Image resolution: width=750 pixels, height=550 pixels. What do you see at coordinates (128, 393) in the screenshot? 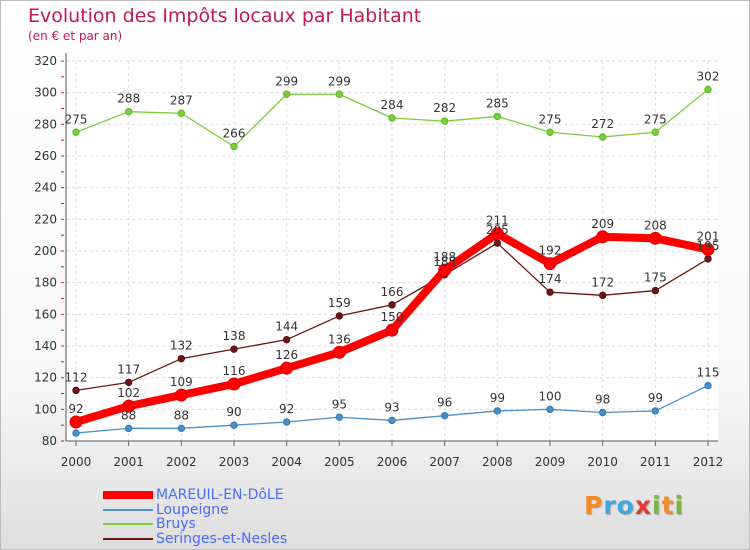
I see `data-label-mareuil: 102` at bounding box center [128, 393].